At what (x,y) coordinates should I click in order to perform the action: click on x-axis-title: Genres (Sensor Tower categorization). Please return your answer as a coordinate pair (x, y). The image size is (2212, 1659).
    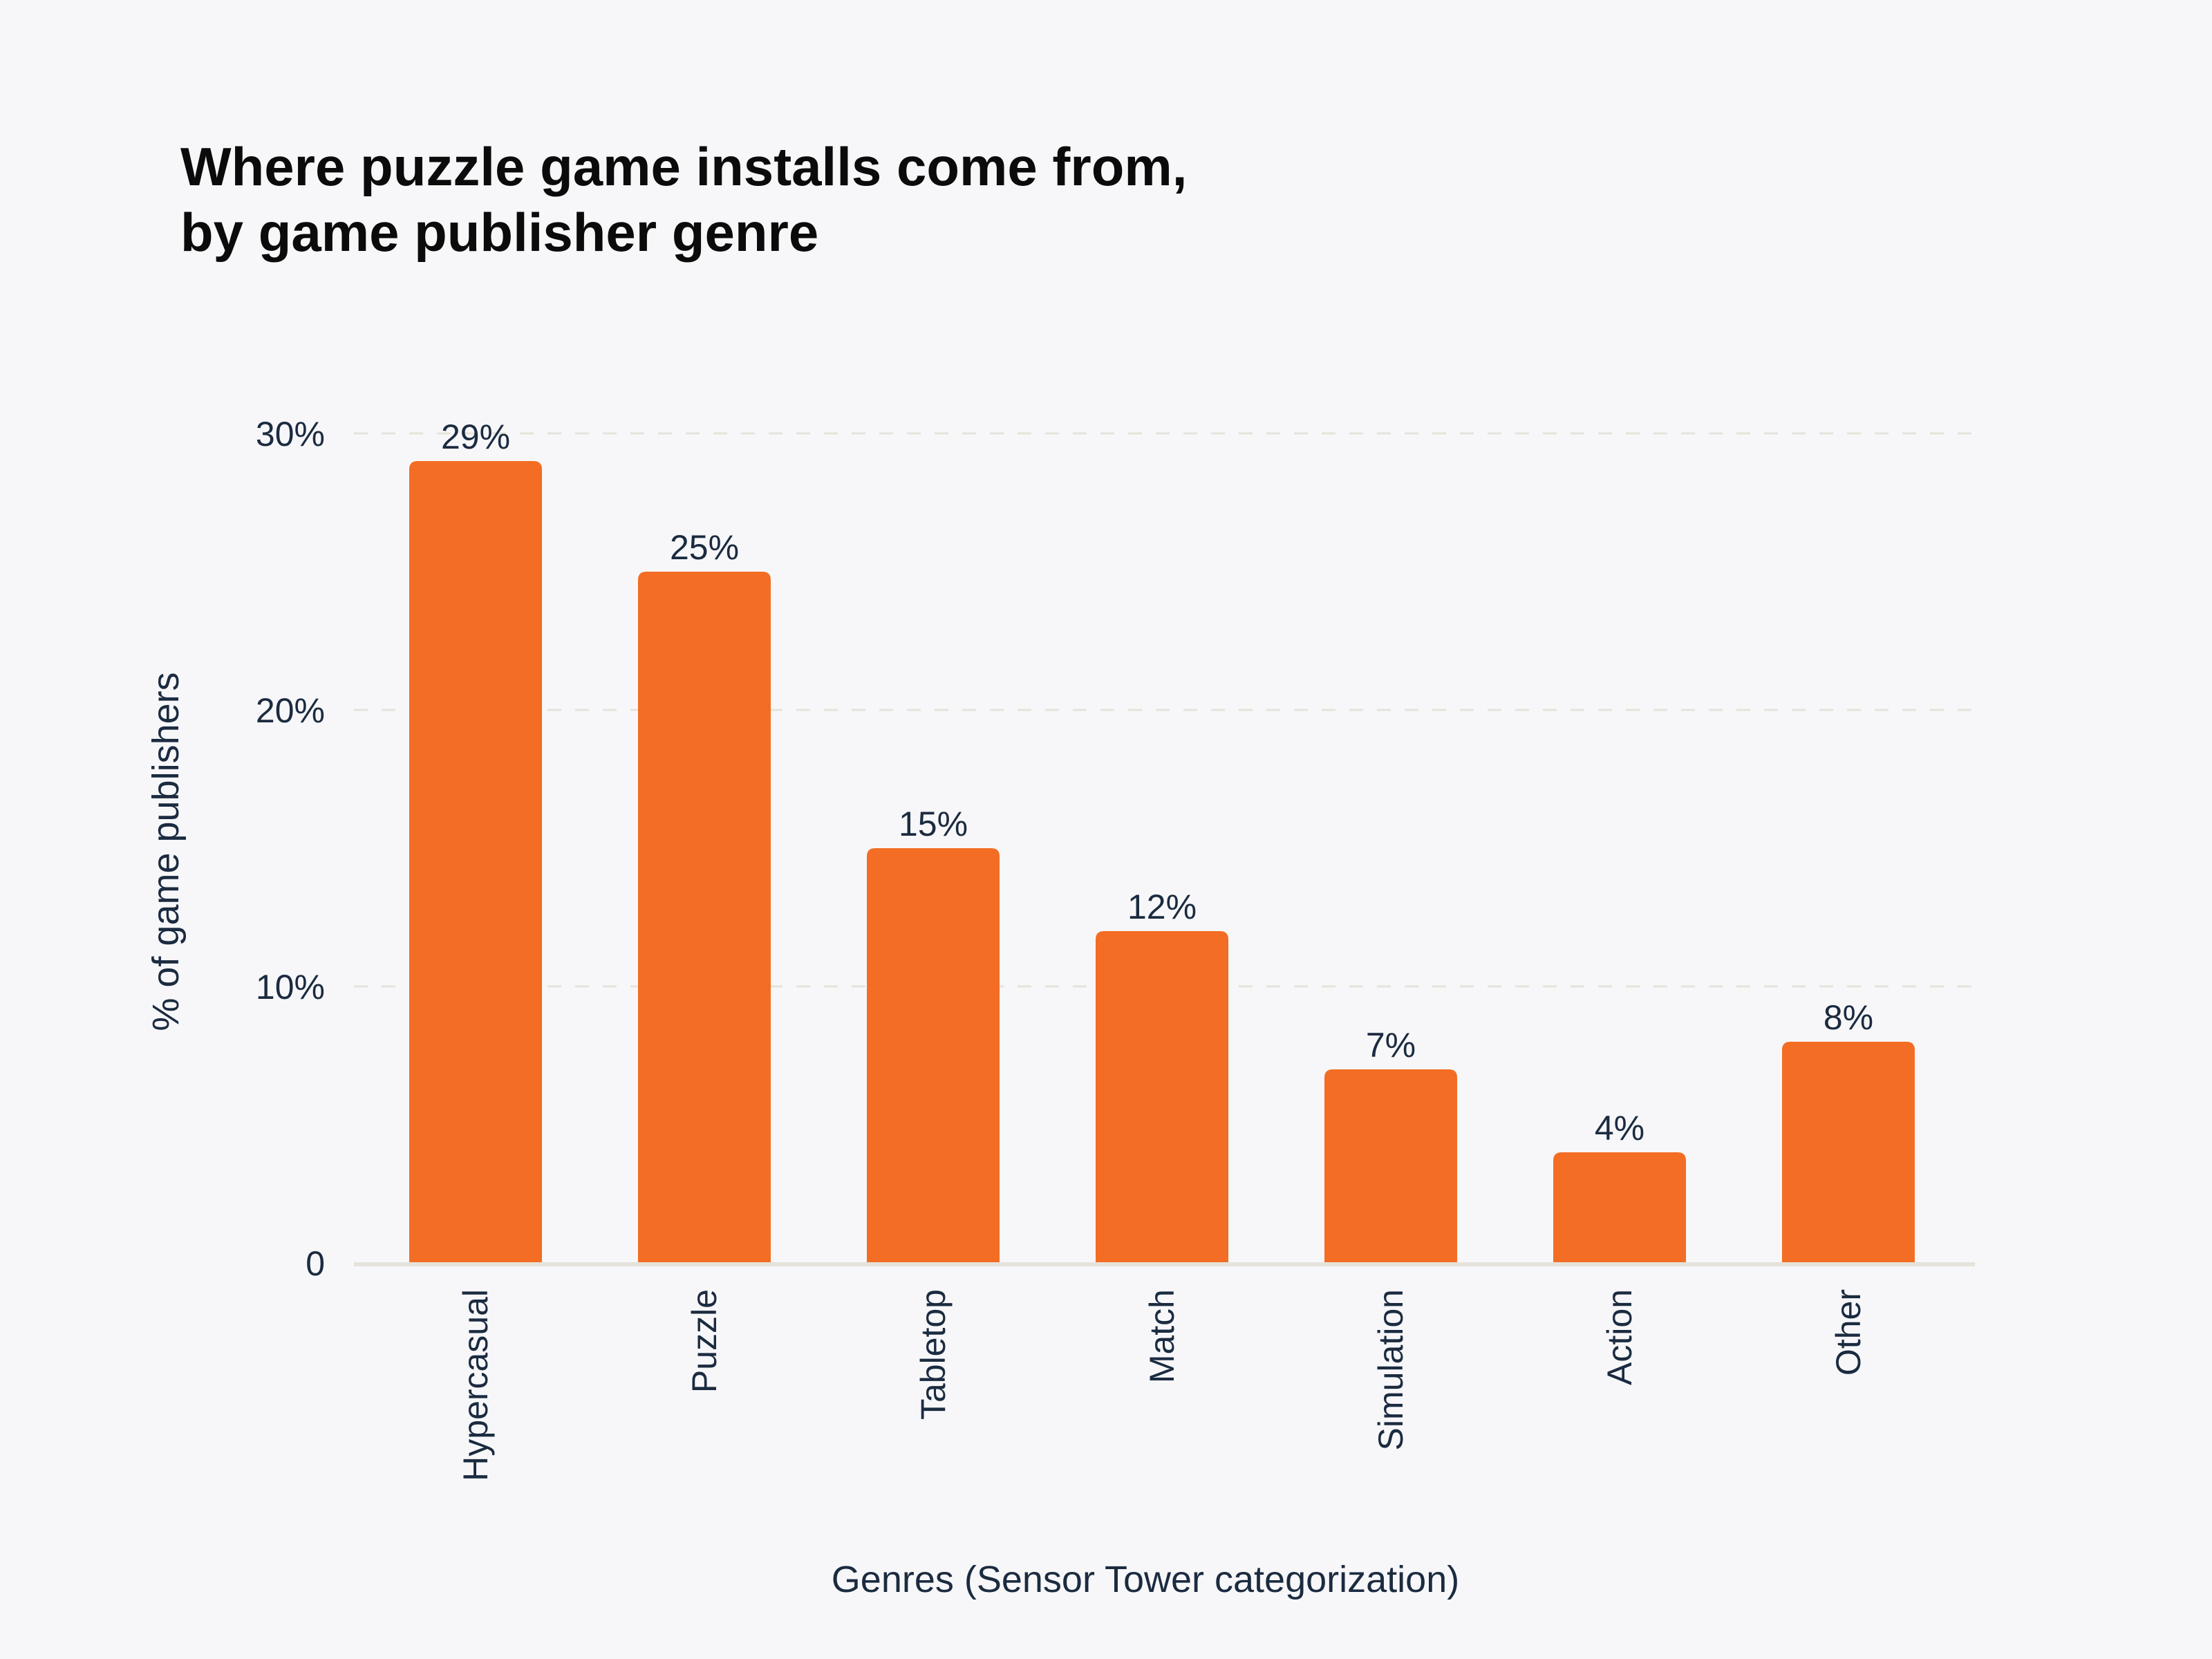
    Looking at the image, I should click on (1145, 1579).